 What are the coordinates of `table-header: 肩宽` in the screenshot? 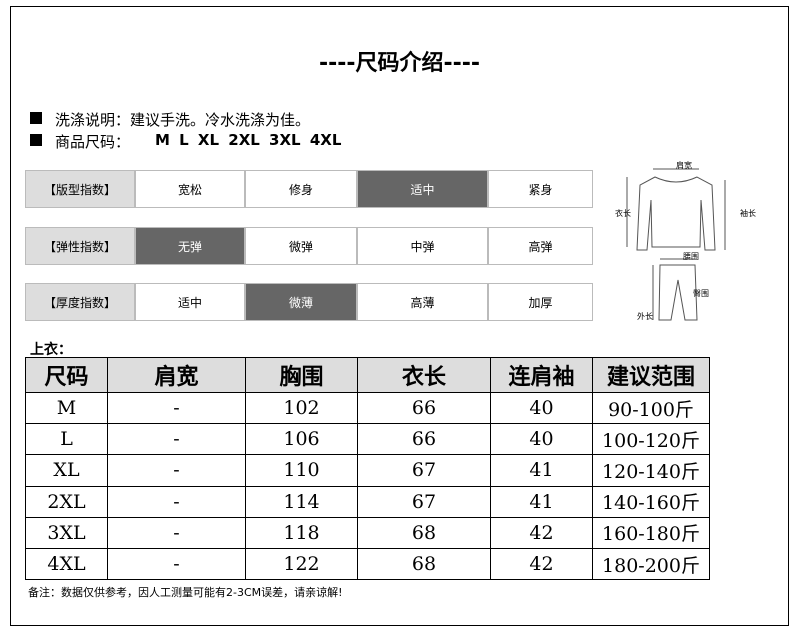 It's located at (176, 375).